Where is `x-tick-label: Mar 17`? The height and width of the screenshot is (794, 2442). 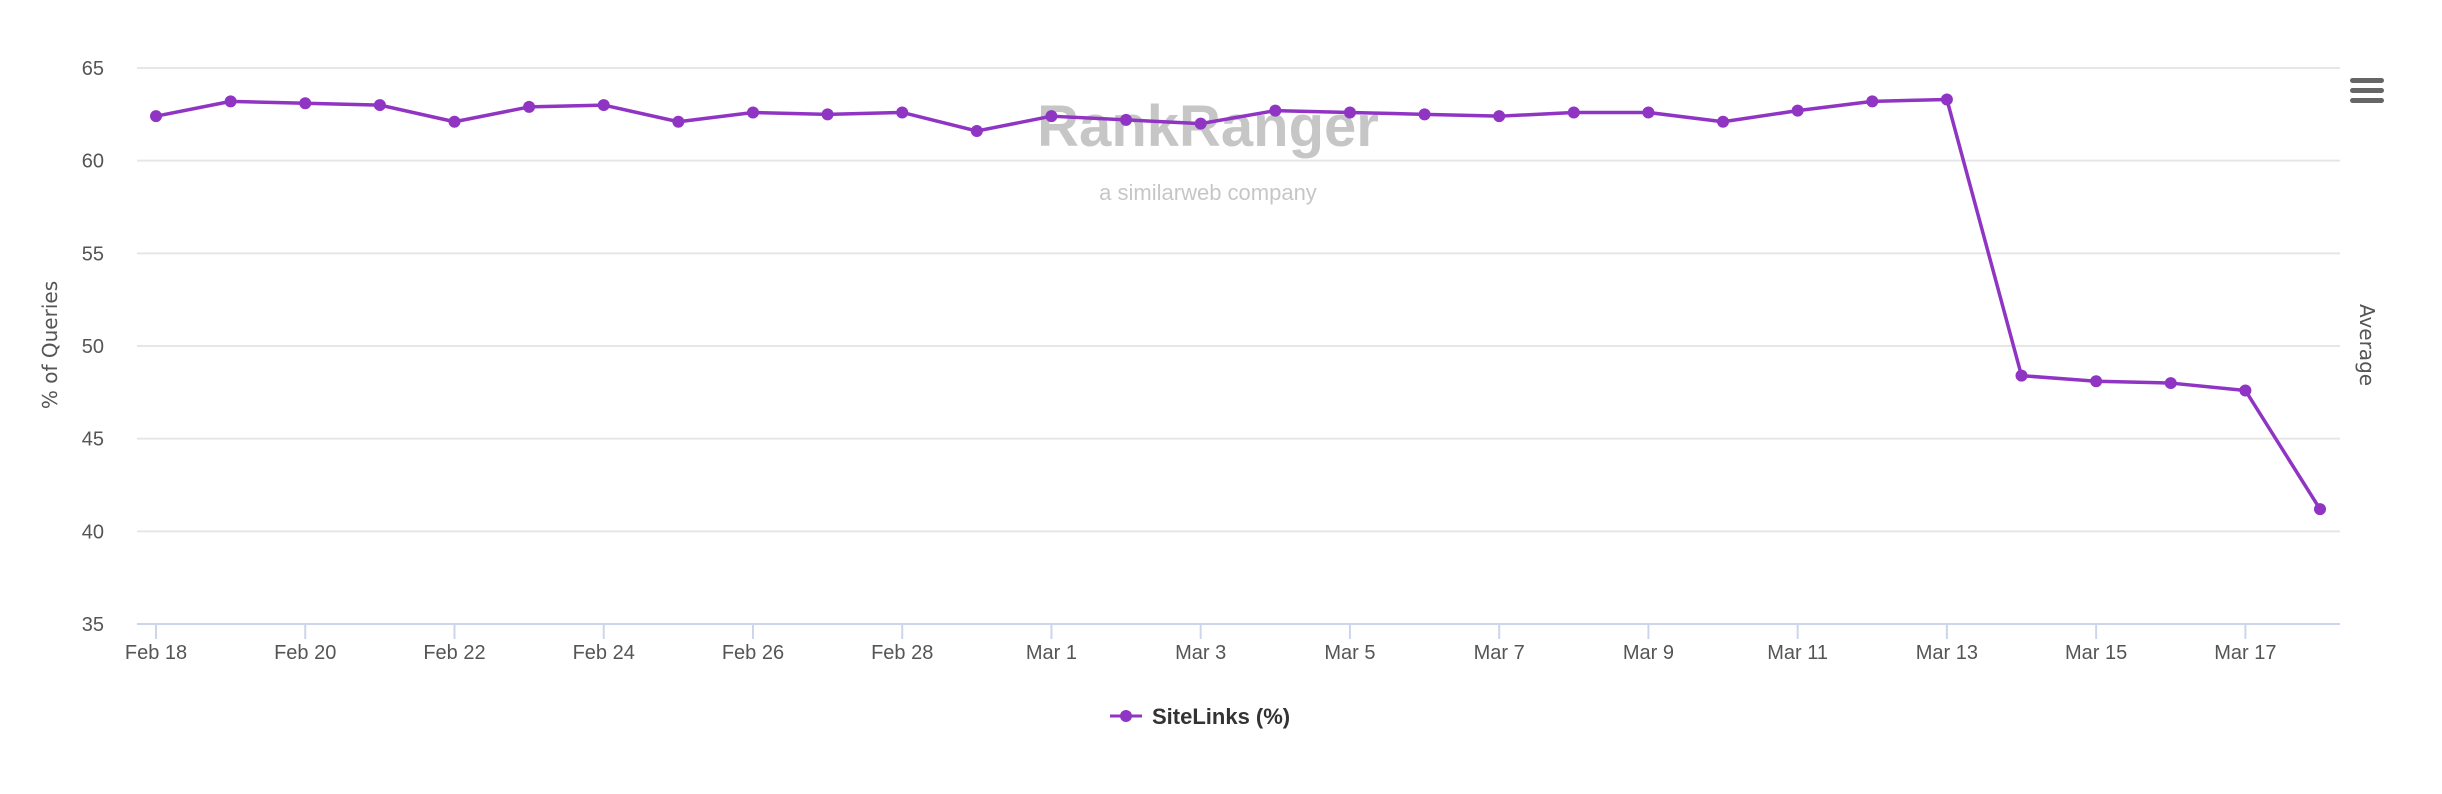 x-tick-label: Mar 17 is located at coordinates (2245, 653).